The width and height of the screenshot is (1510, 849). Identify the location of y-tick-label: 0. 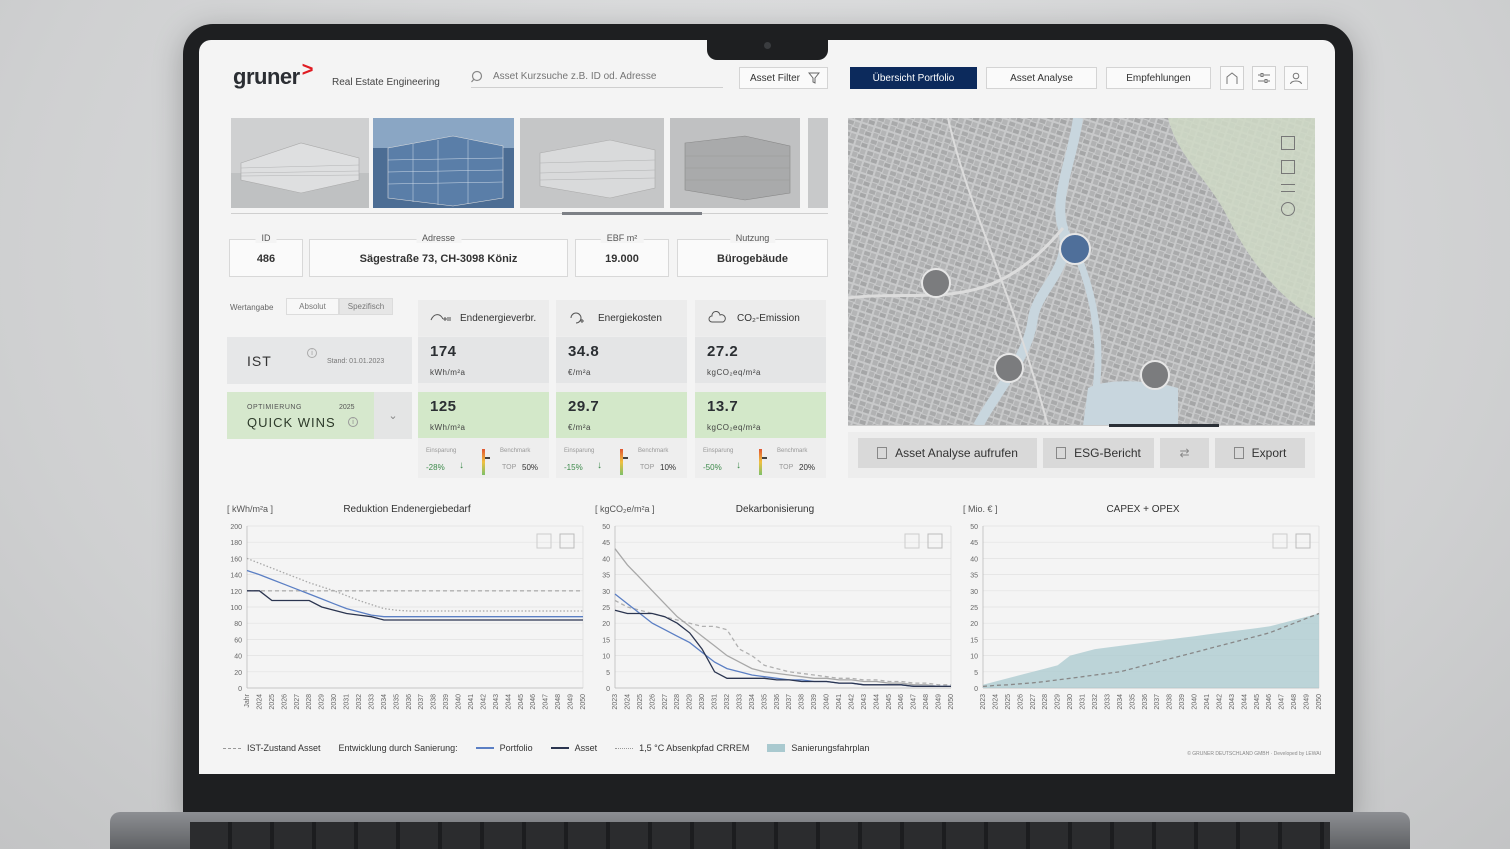
(608, 689).